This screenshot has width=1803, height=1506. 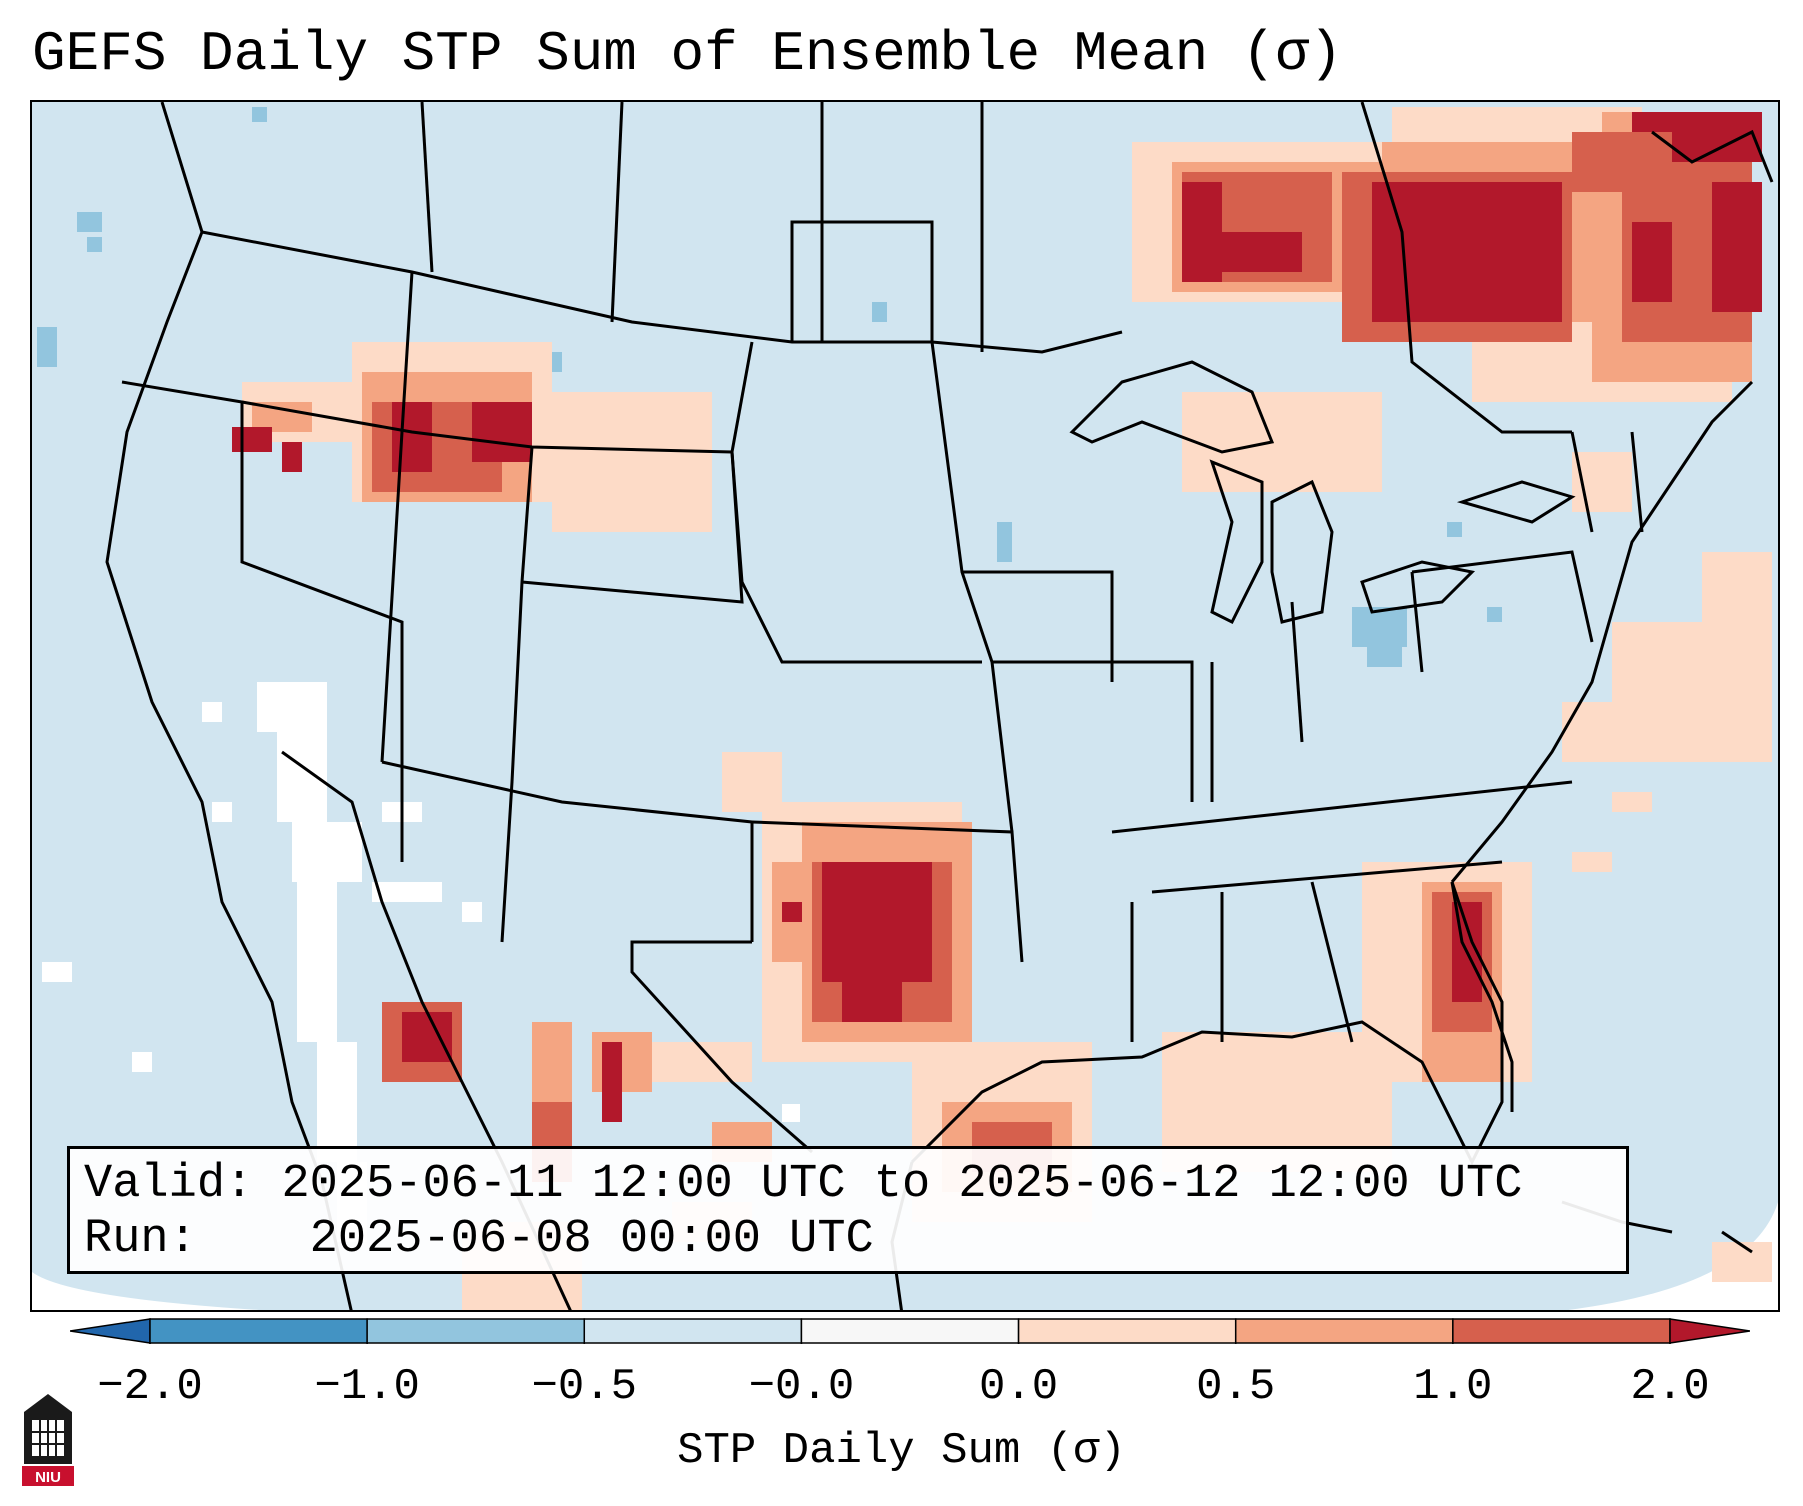 What do you see at coordinates (367, 1387) in the screenshot?
I see `colorbar-tick-label: −1.0` at bounding box center [367, 1387].